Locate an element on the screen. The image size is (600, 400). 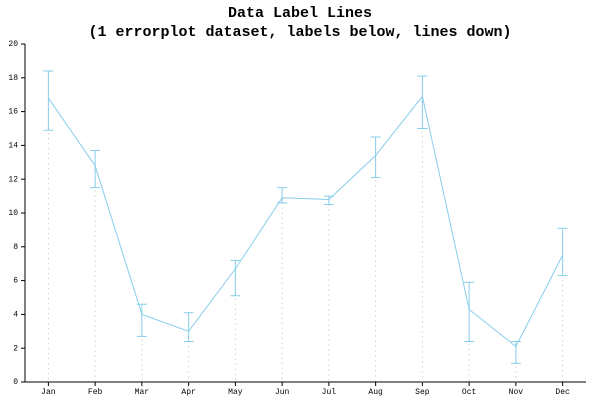
y-tick-label: 14 is located at coordinates (13, 146).